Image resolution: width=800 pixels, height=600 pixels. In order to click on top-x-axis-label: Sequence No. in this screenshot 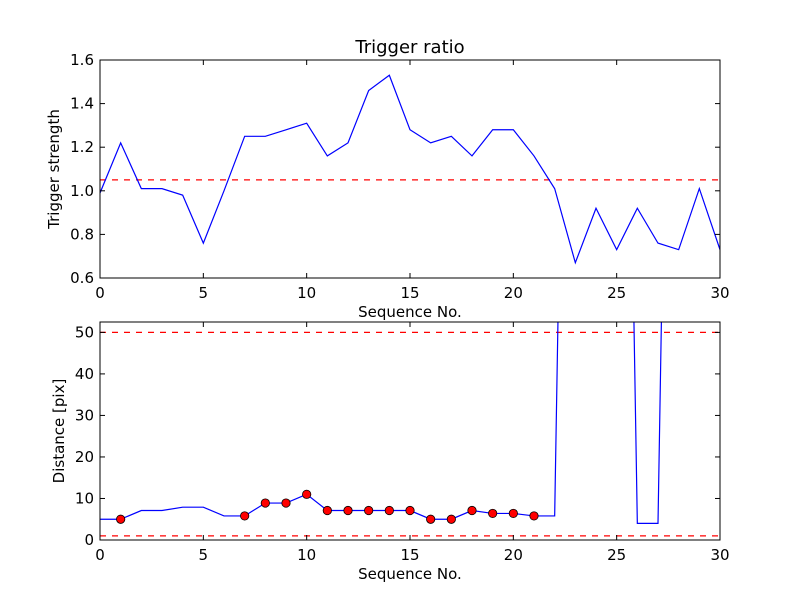, I will do `click(410, 312)`.